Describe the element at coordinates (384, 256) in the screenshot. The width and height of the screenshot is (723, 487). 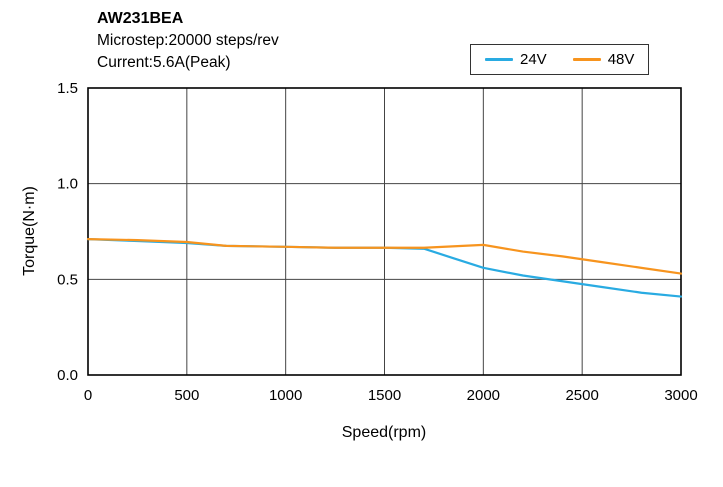
I see `series-line-48v` at that location.